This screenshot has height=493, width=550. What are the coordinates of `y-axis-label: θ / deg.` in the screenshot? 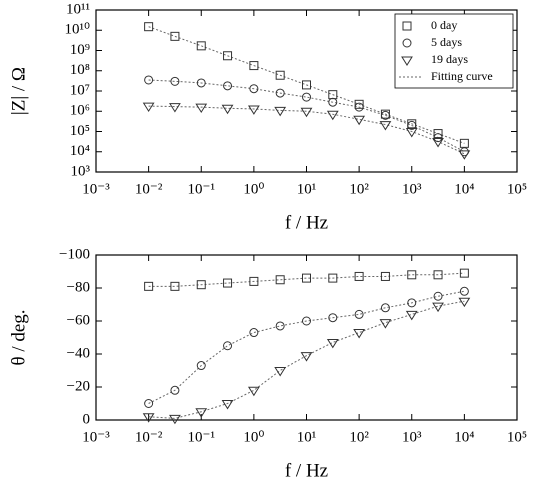 It's located at (18, 337).